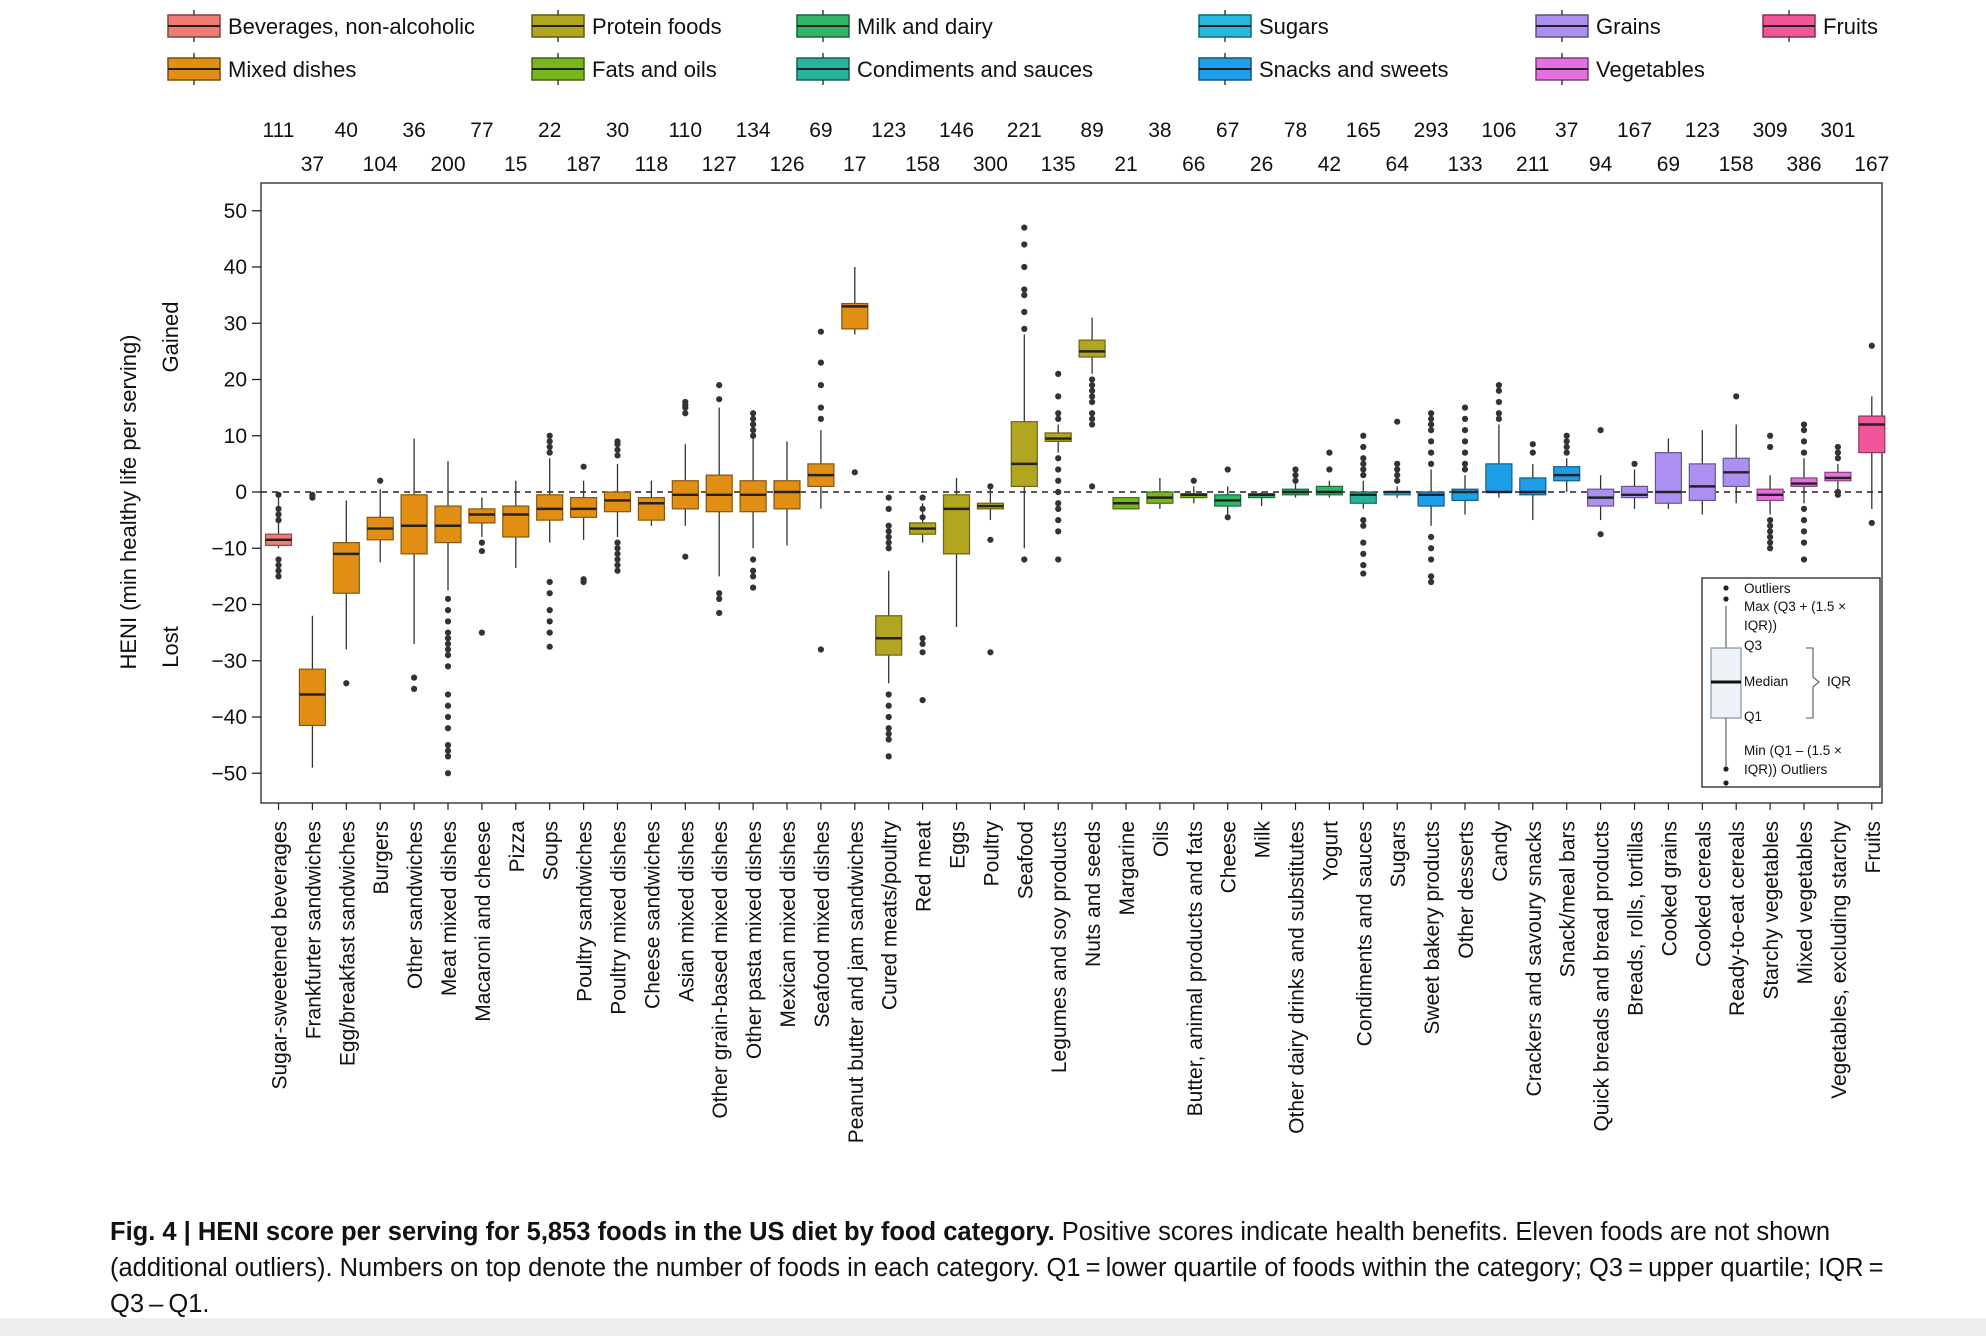  Describe the element at coordinates (626, 26) in the screenshot. I see `legend-item-protein-foods: Protein foods` at that location.